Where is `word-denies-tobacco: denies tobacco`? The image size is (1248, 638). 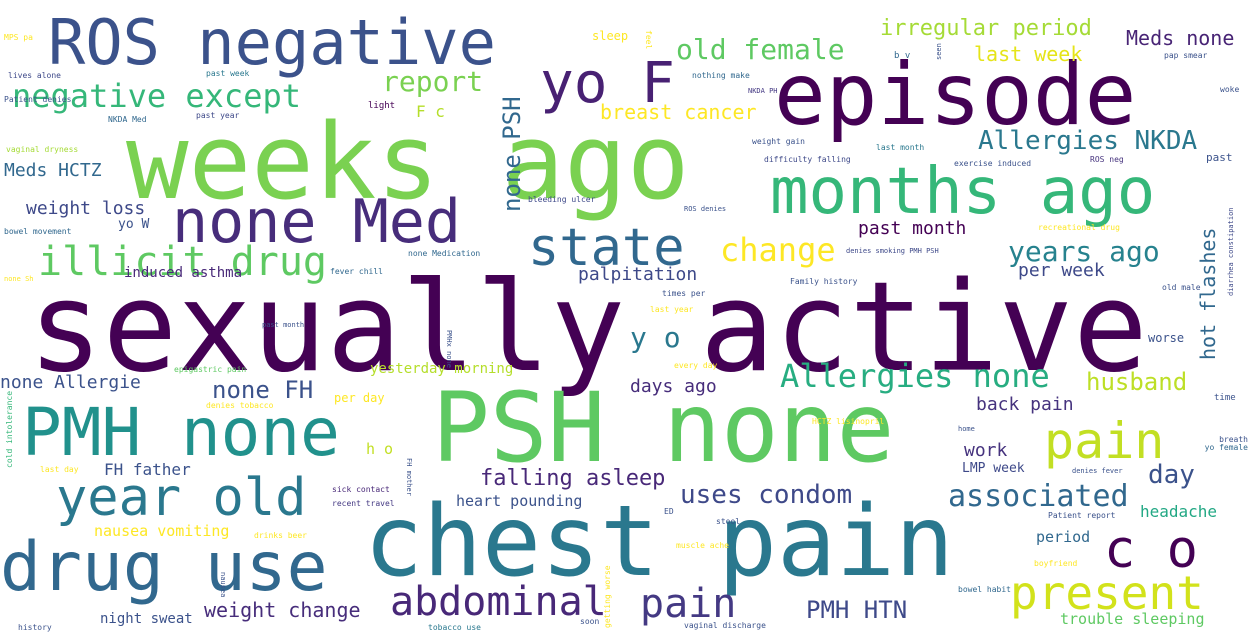 word-denies-tobacco: denies tobacco is located at coordinates (240, 405).